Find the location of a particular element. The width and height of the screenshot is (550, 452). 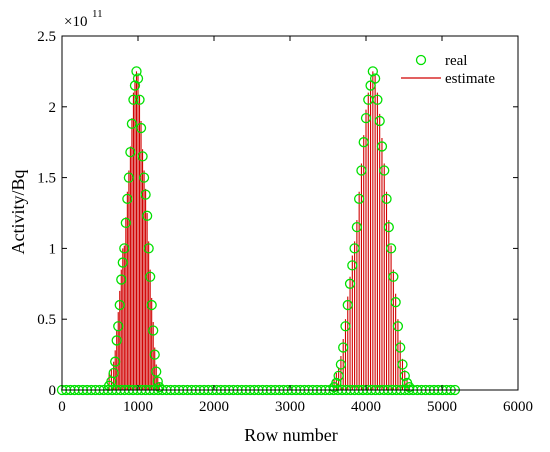

legend-real-label: real is located at coordinates (456, 61).